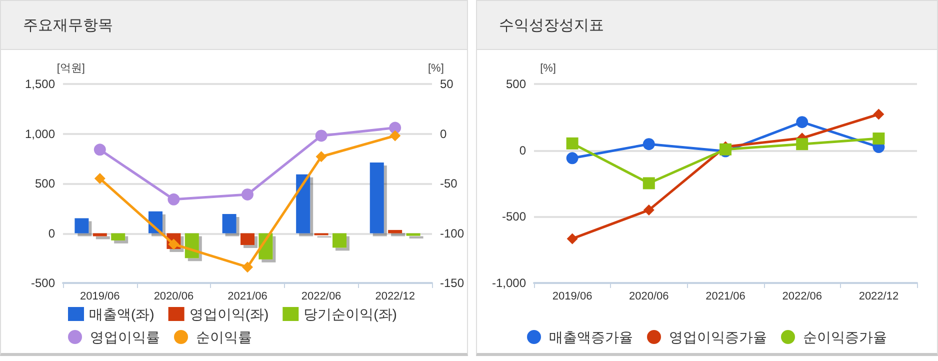 The height and width of the screenshot is (361, 938). Describe the element at coordinates (591, 337) in the screenshot. I see `legend-label: 매출액증가율` at that location.